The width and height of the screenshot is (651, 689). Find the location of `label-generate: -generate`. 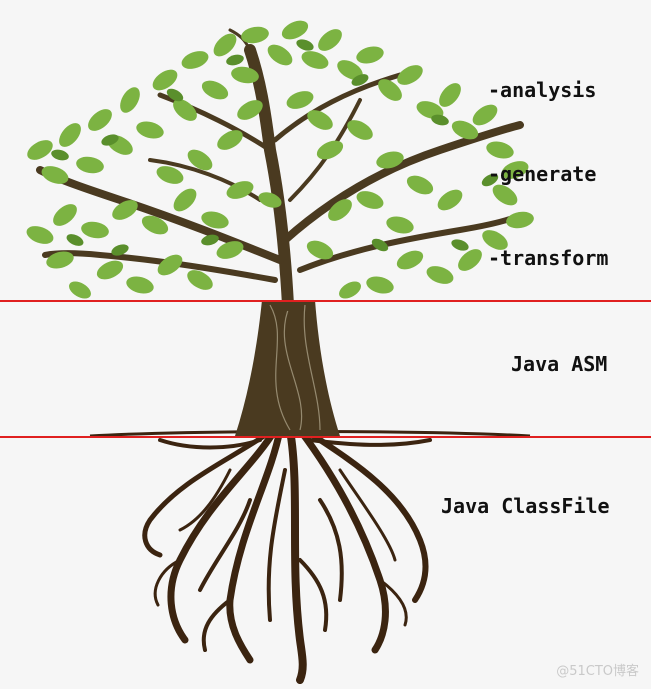

label-generate: -generate is located at coordinates (542, 174).